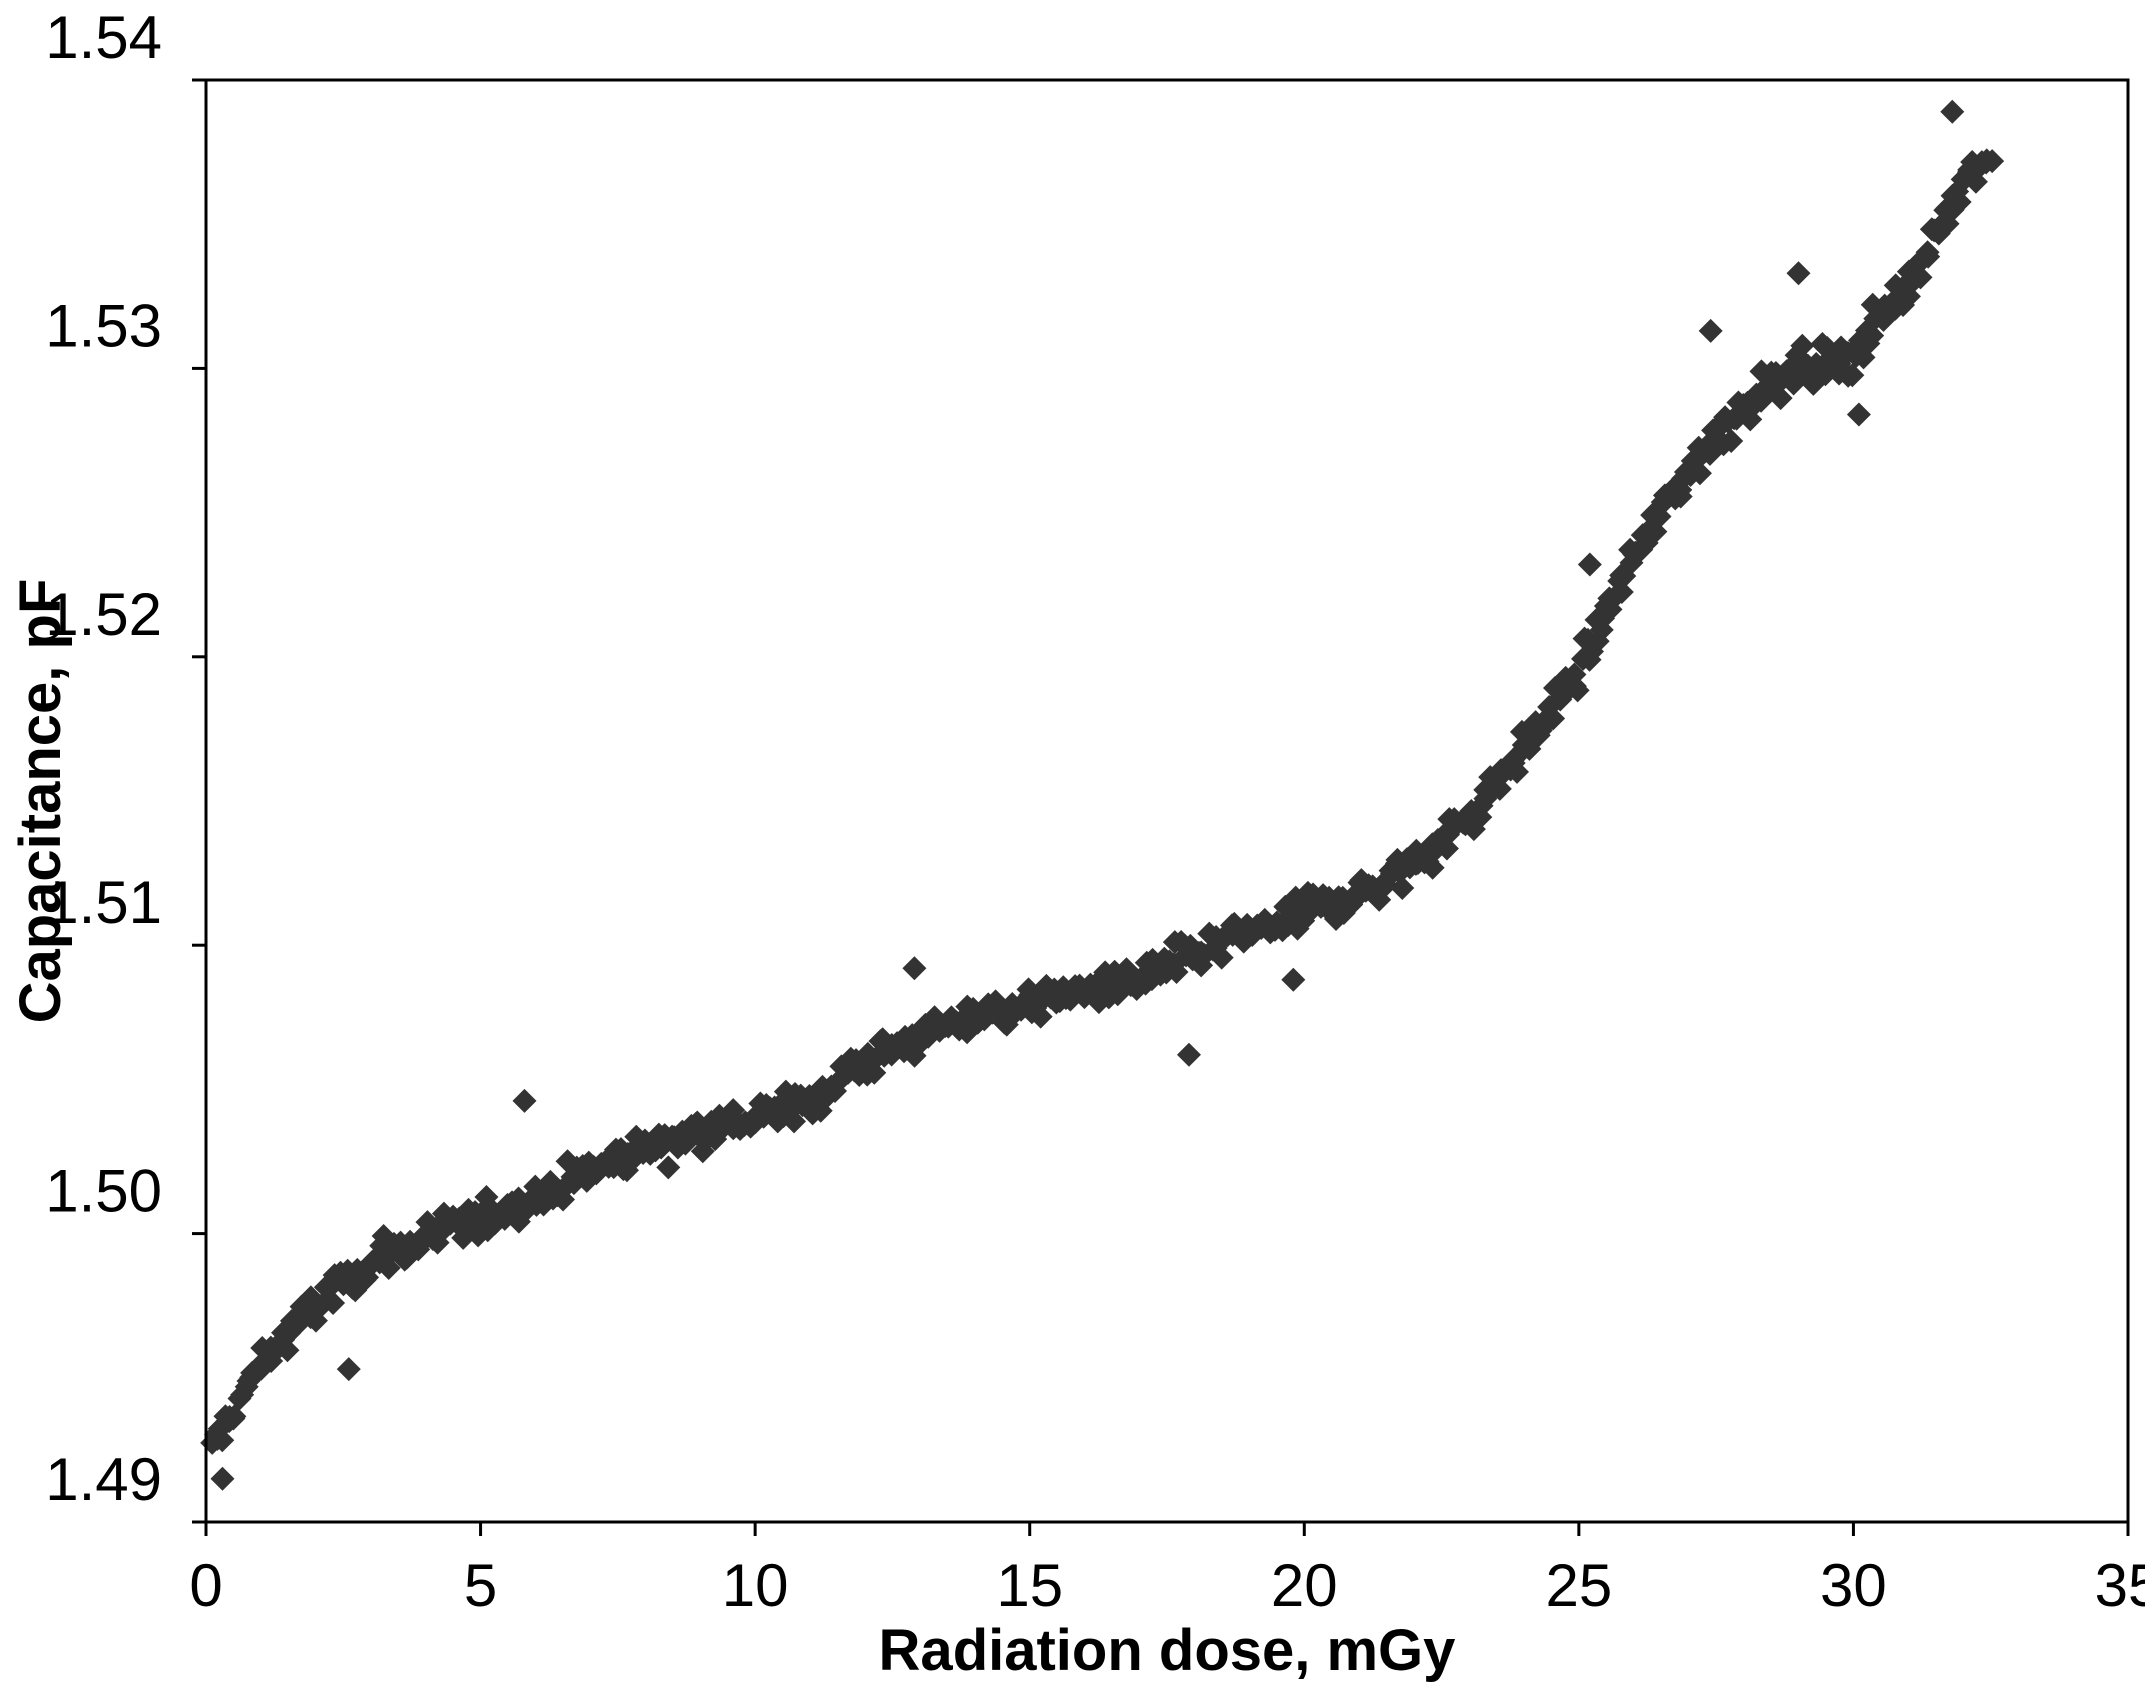 The width and height of the screenshot is (2145, 1686). I want to click on y-tick-label: 1.53, so click(103, 325).